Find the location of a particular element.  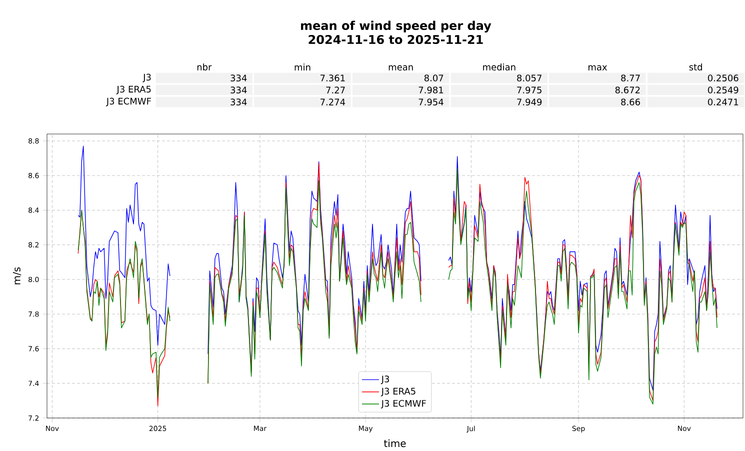

data-label: 7.361 is located at coordinates (332, 78).